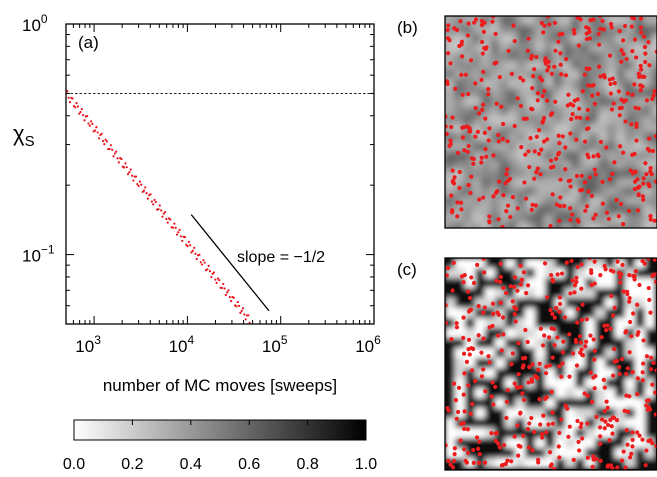  What do you see at coordinates (307, 464) in the screenshot?
I see `colorbar-tick-label: 0.8` at bounding box center [307, 464].